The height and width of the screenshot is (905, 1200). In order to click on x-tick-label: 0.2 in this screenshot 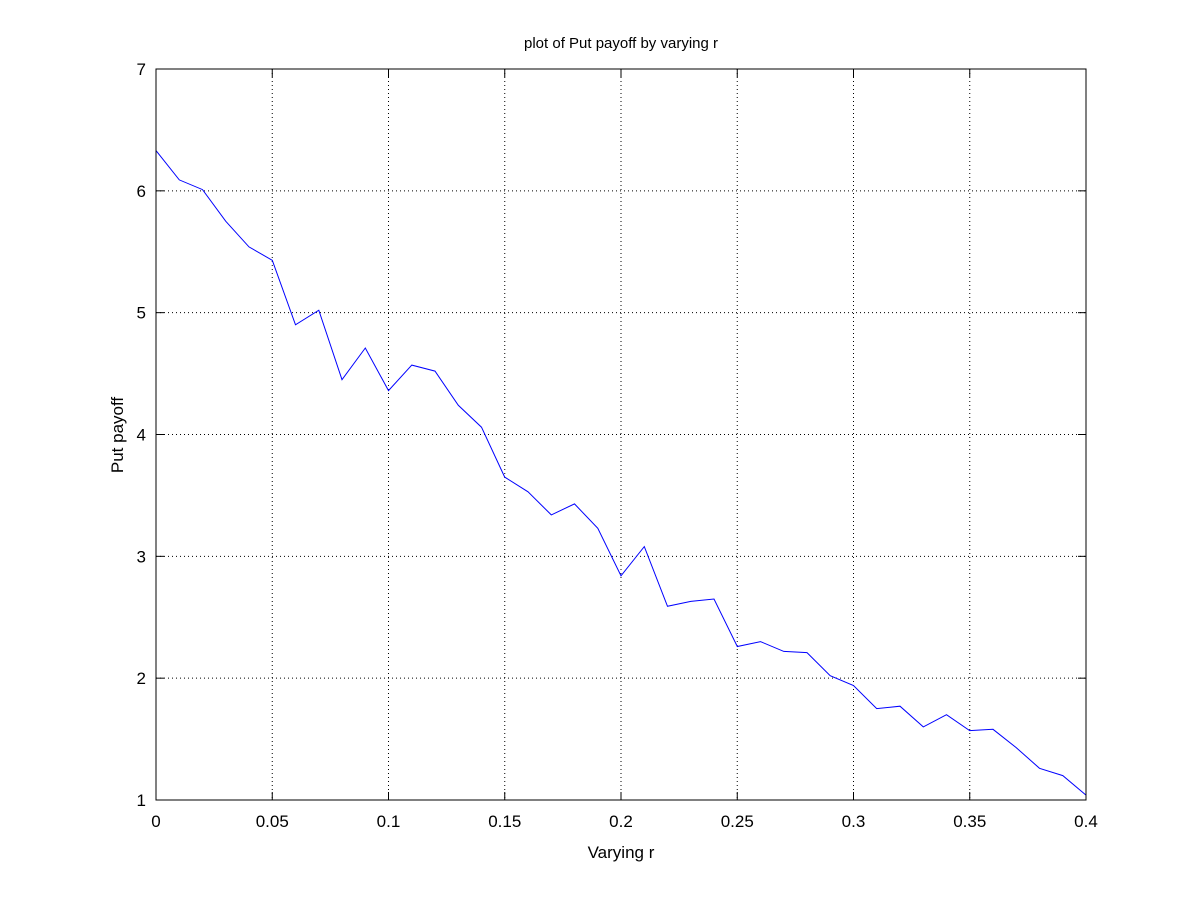, I will do `click(621, 821)`.